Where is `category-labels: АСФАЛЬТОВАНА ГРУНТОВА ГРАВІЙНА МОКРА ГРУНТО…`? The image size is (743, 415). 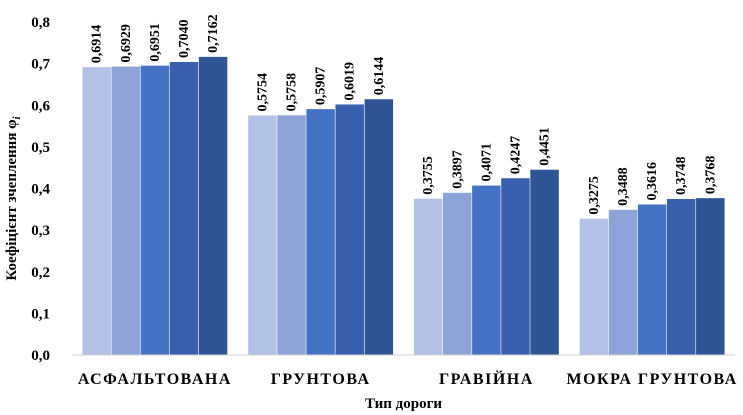 category-labels: АСФАЛЬТОВАНА ГРУНТОВА ГРАВІЙНА МОКРА ГРУНТО… is located at coordinates (407, 378).